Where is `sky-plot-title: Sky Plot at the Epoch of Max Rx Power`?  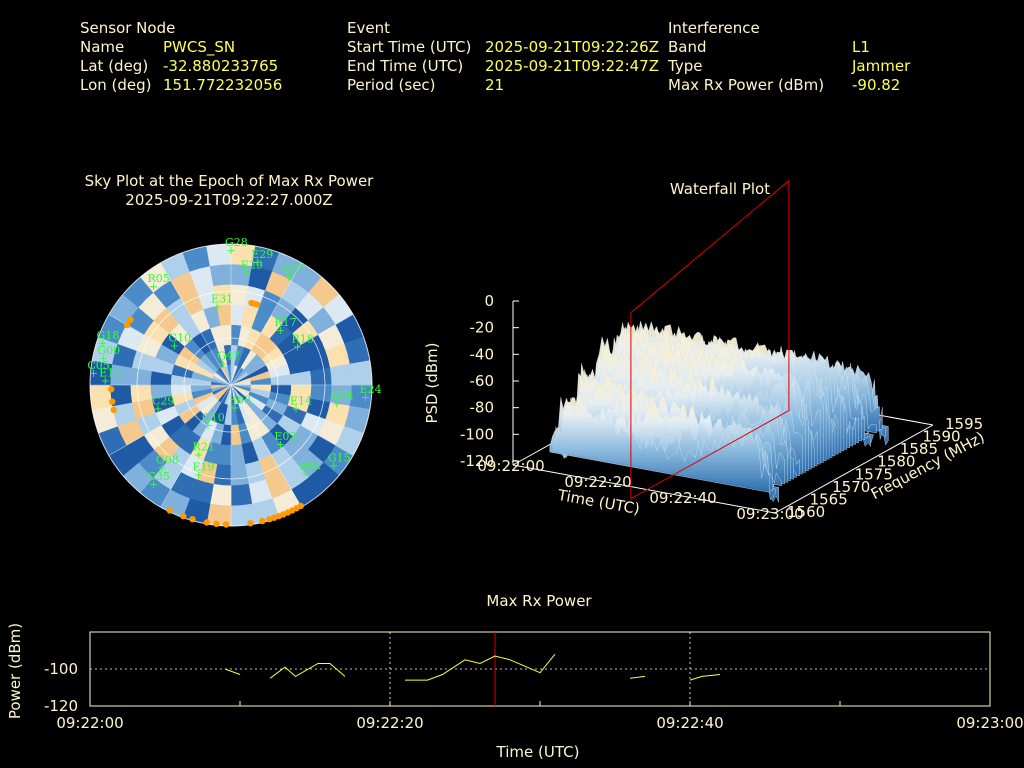 sky-plot-title: Sky Plot at the Epoch of Max Rx Power is located at coordinates (230, 181).